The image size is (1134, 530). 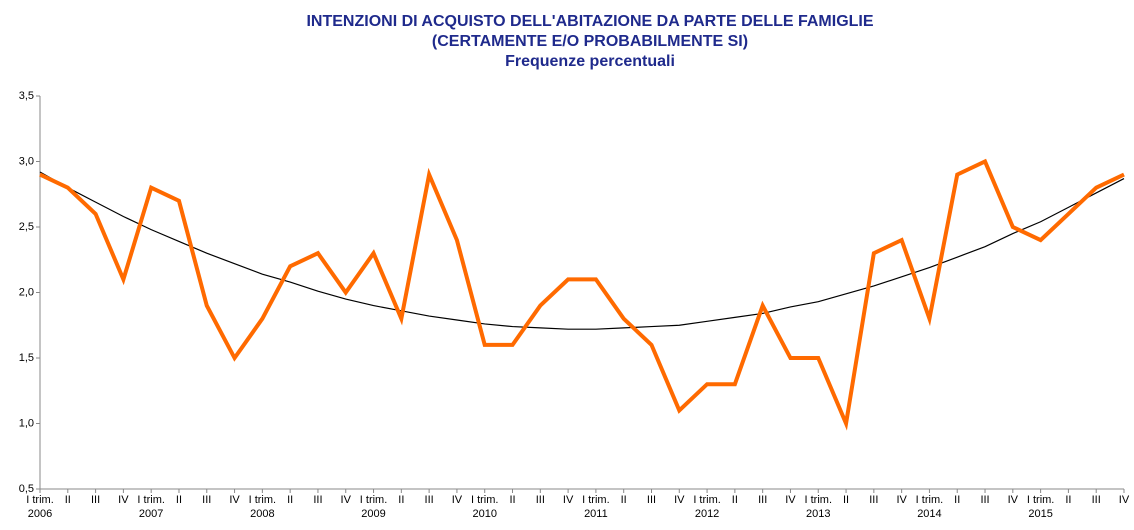 What do you see at coordinates (26, 423) in the screenshot?
I see `y-tick-label: 1,0` at bounding box center [26, 423].